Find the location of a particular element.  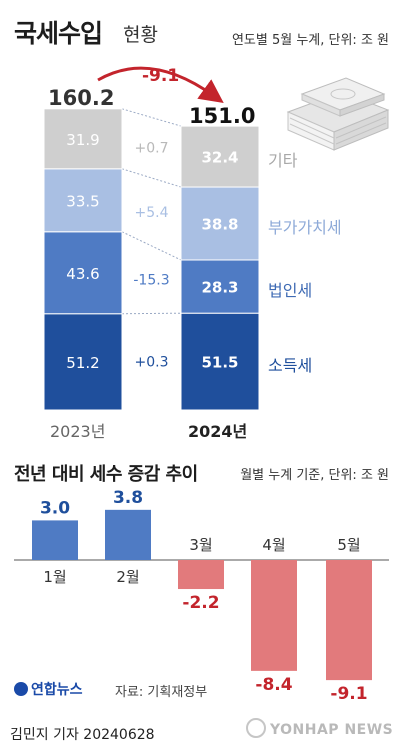

change-label: +0.7 is located at coordinates (152, 149).